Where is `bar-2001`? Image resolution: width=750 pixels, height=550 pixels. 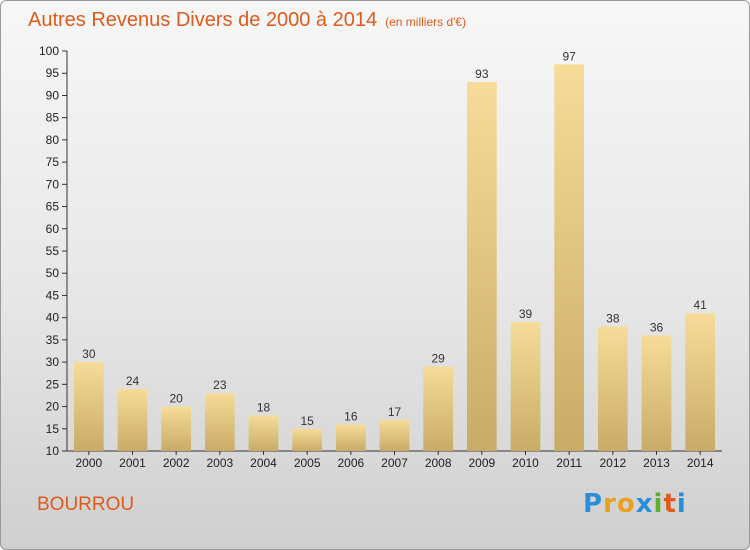 bar-2001 is located at coordinates (132, 419).